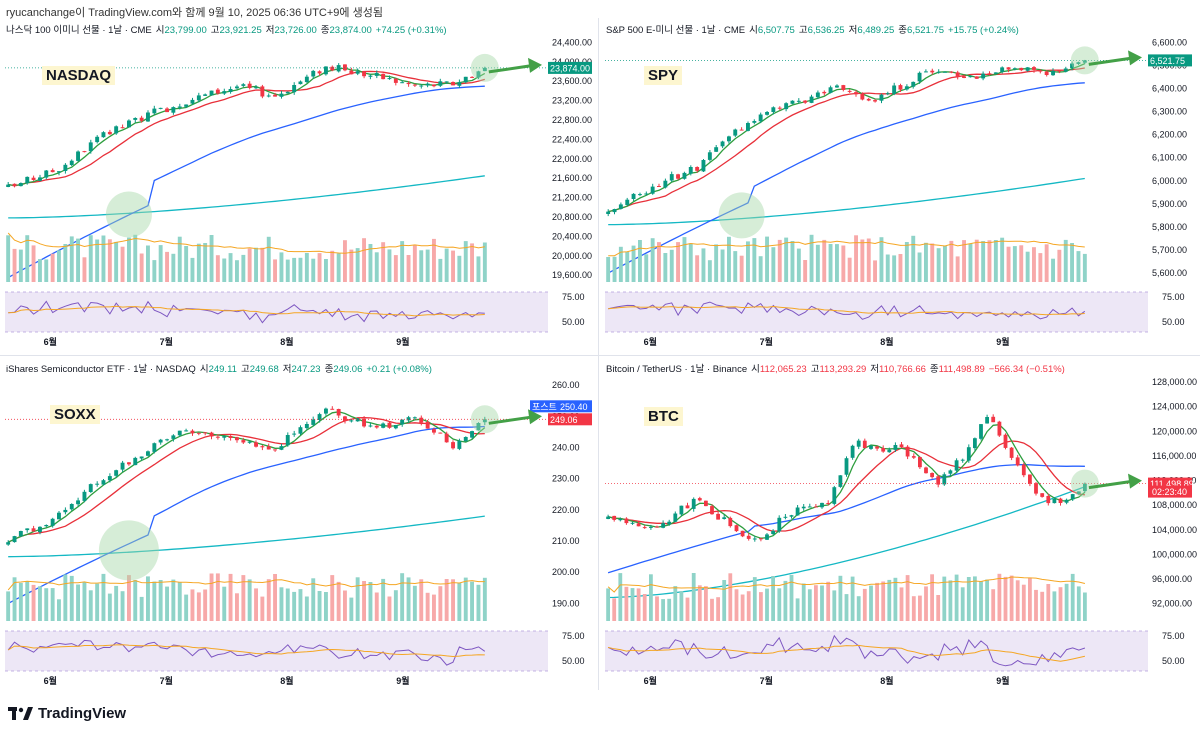  What do you see at coordinates (402, 341) in the screenshot?
I see `month-label: 9월` at bounding box center [402, 341].